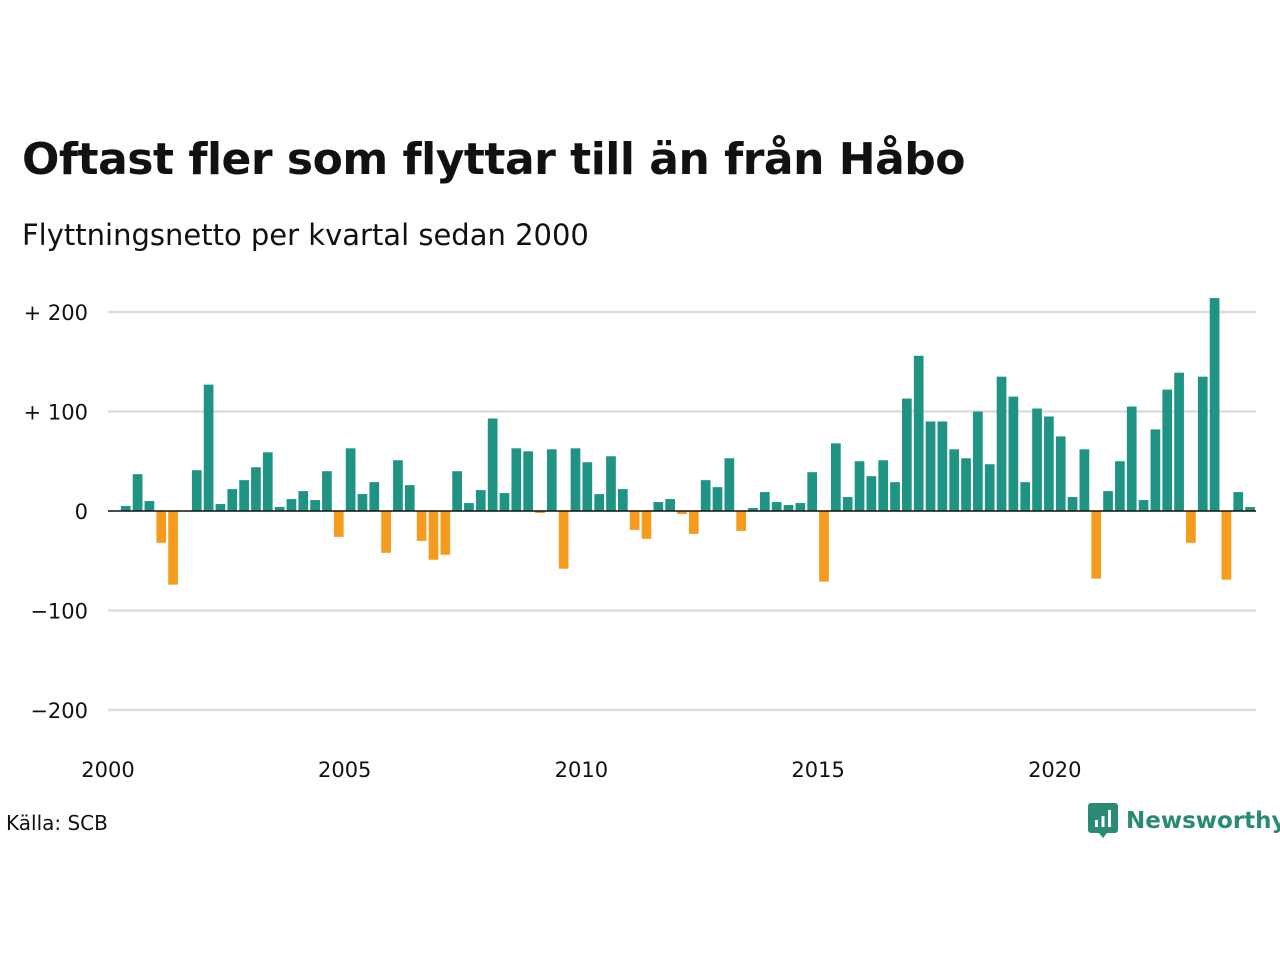 The width and height of the screenshot is (1280, 960). What do you see at coordinates (107, 770) in the screenshot?
I see `x-tick-label: 2000` at bounding box center [107, 770].